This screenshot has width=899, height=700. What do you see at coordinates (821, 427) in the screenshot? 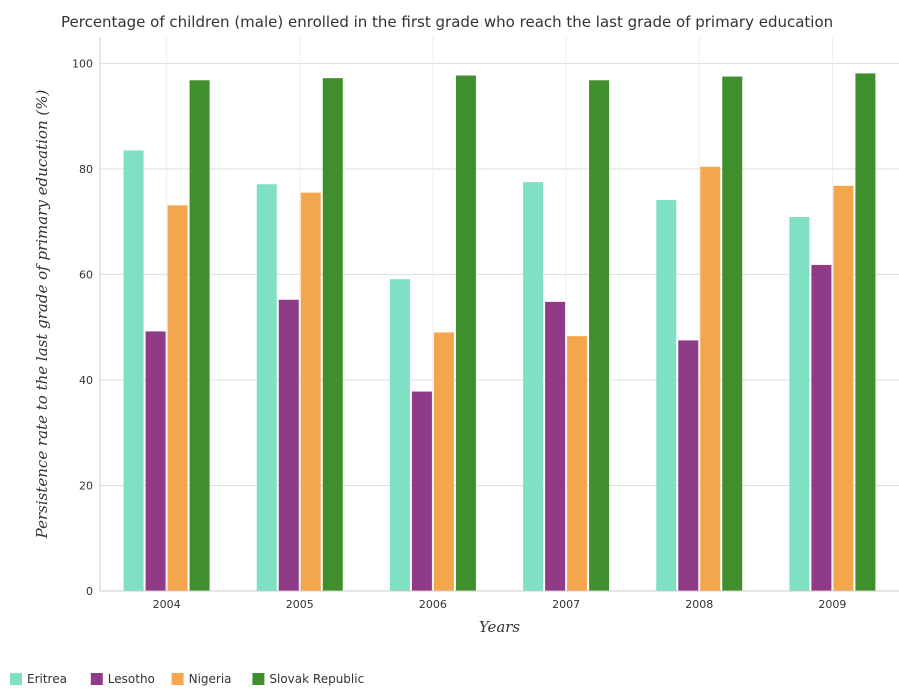
I see `bar-lesotho-2009` at bounding box center [821, 427].